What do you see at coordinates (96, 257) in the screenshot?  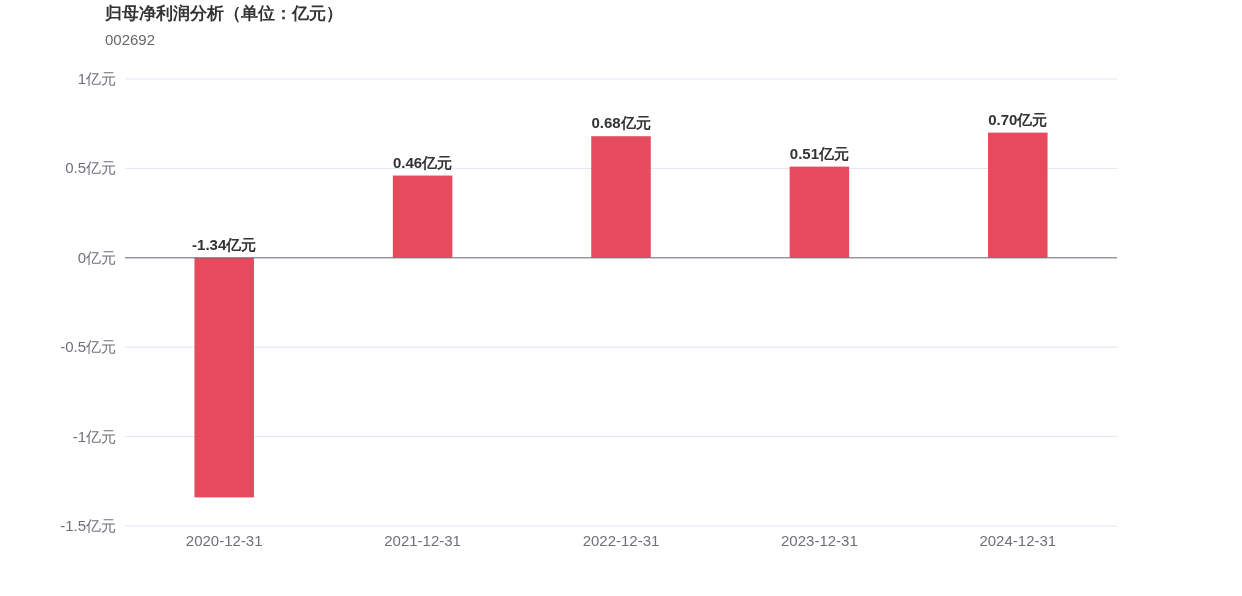 I see `y-tick-label: 0亿元` at bounding box center [96, 257].